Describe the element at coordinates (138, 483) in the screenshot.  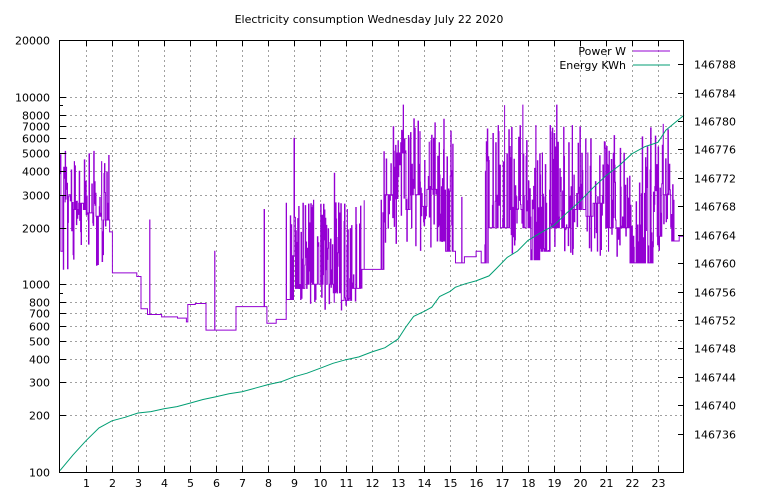
I see `x-tick-label: 3` at that location.